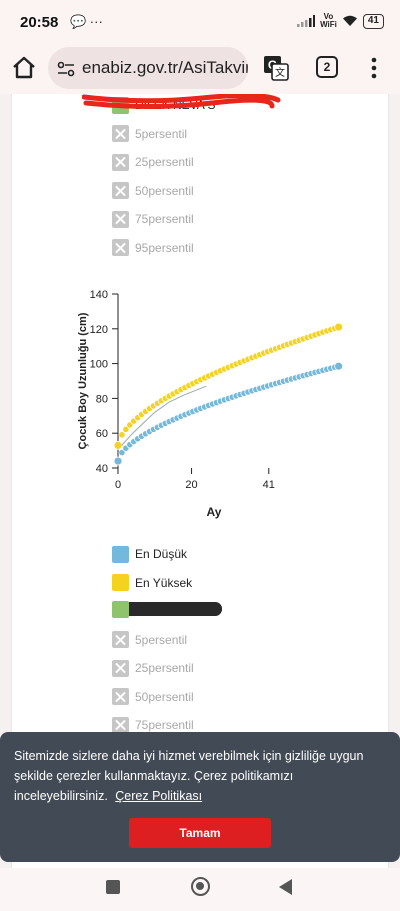 Image resolution: width=400 pixels, height=911 pixels. I want to click on legend_bottom-item: En Düşük, so click(149, 554).